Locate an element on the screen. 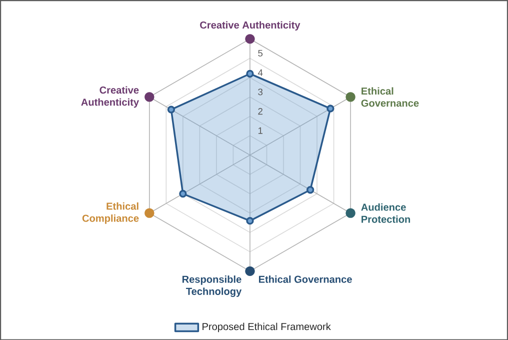  y-tick-label: 3 is located at coordinates (260, 92).